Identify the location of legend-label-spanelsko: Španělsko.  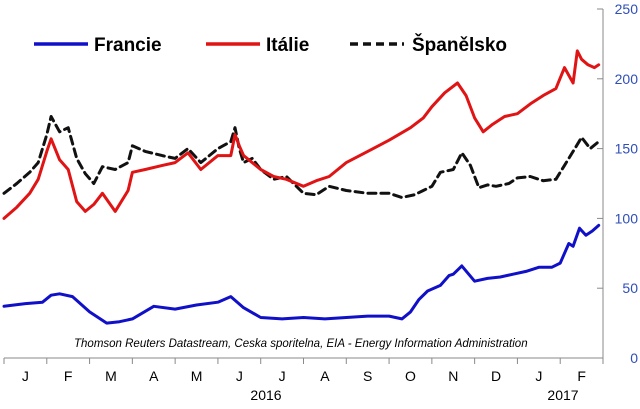
(459, 45).